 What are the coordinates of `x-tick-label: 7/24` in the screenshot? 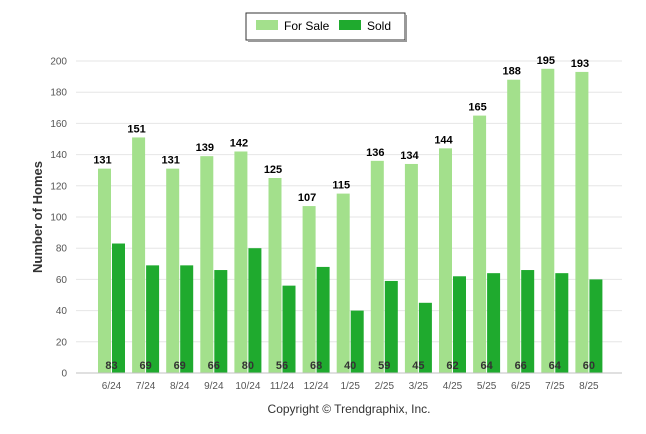 It's located at (146, 386).